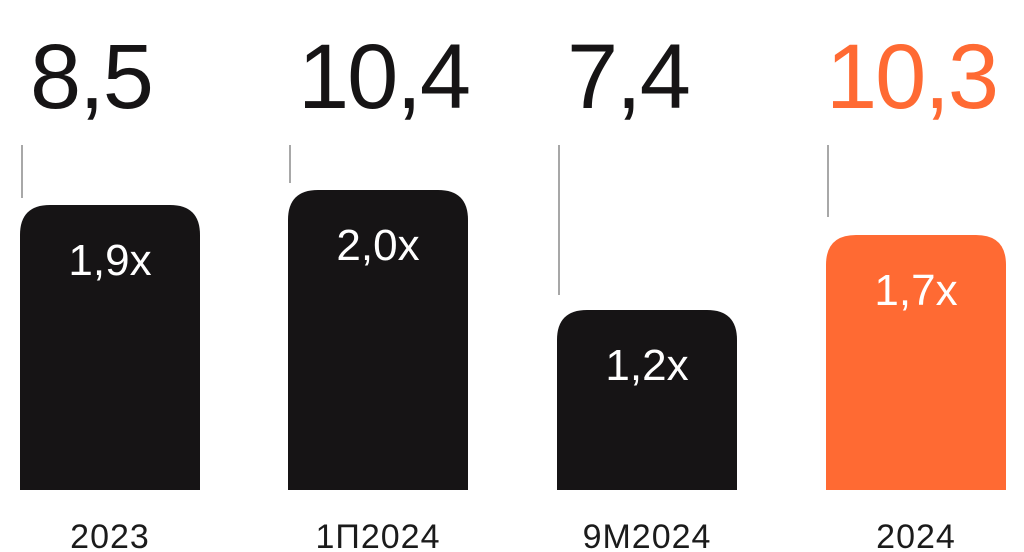 Image resolution: width=1024 pixels, height=552 pixels. What do you see at coordinates (91, 77) in the screenshot?
I see `top-value-label: 8,5` at bounding box center [91, 77].